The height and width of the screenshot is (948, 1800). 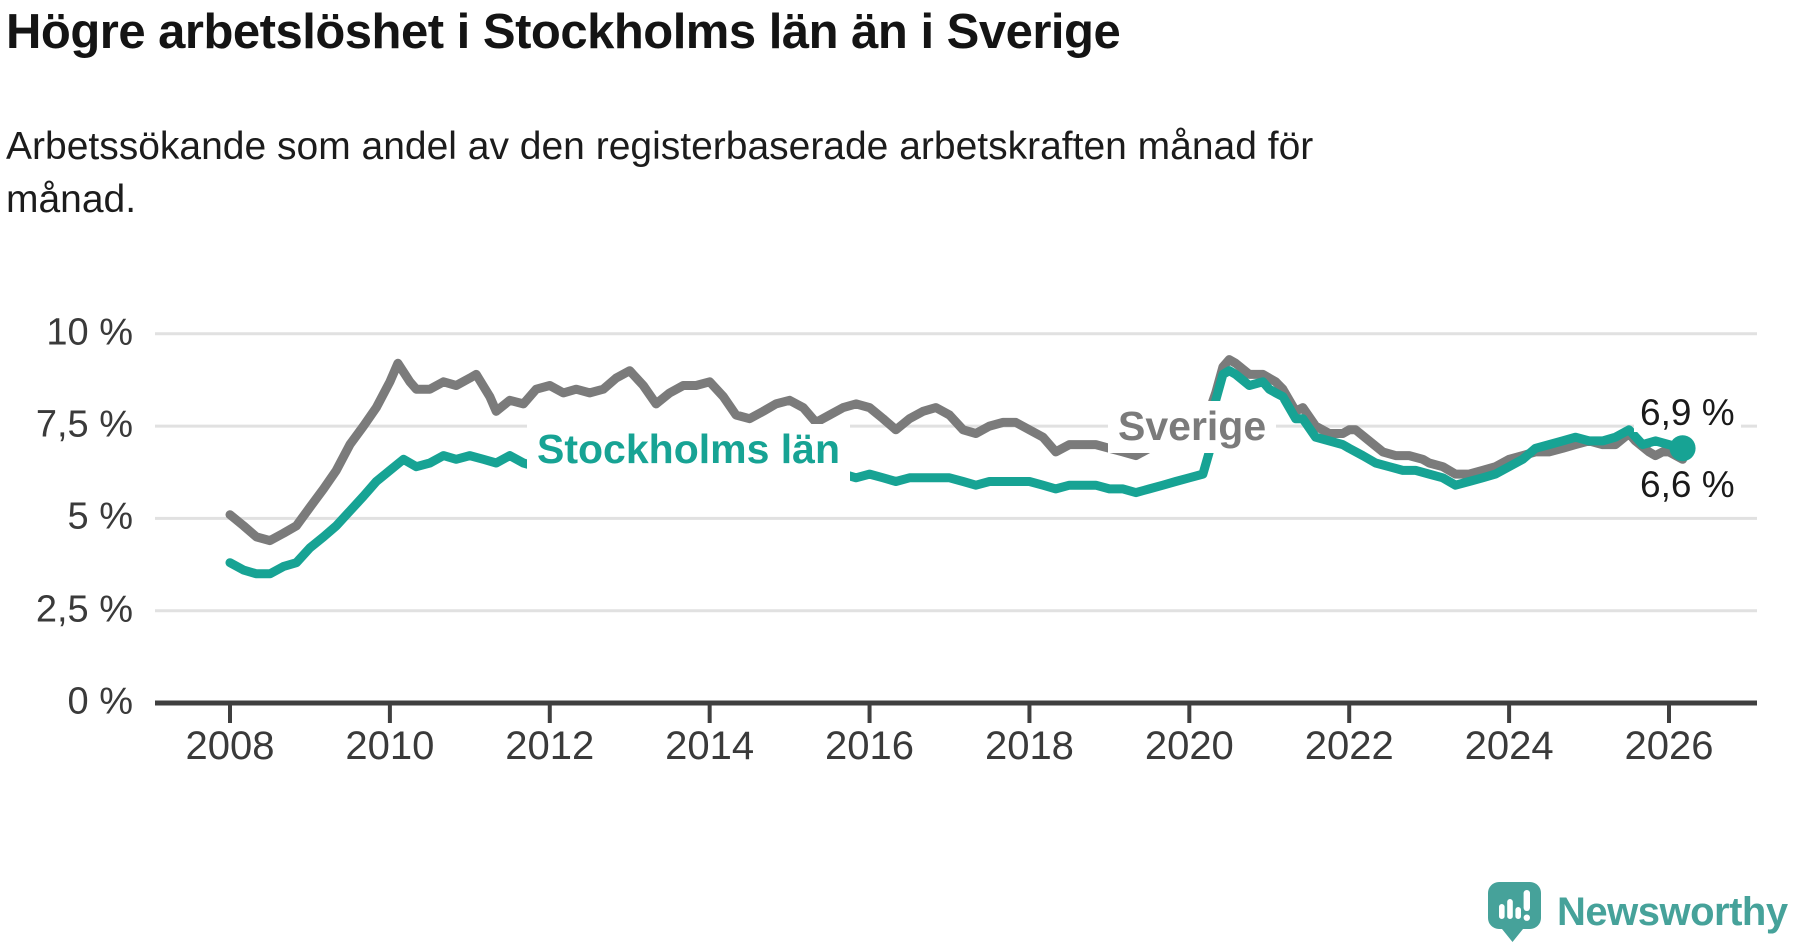 I want to click on end-value-label-stockholms-lan: 6,9 %, so click(x=1687, y=413).